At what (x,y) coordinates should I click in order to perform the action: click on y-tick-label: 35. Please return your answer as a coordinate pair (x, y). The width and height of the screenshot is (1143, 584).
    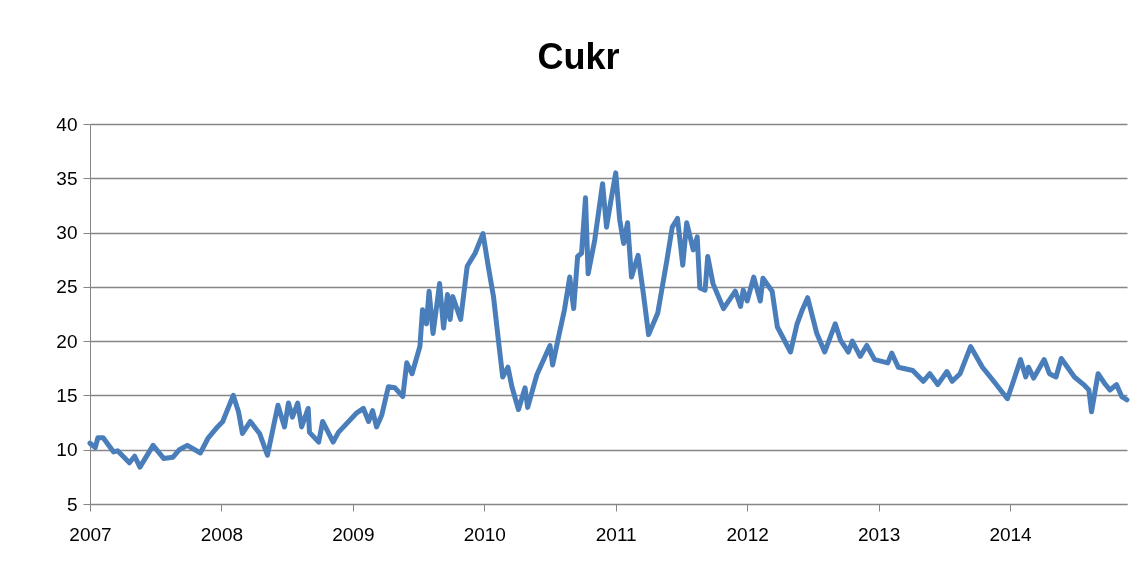
    Looking at the image, I should click on (67, 178).